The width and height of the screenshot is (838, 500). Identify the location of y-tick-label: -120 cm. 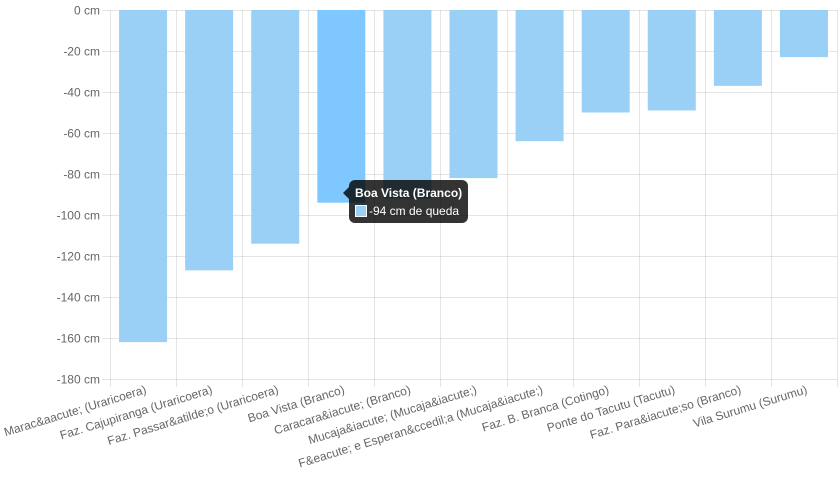
(78, 257).